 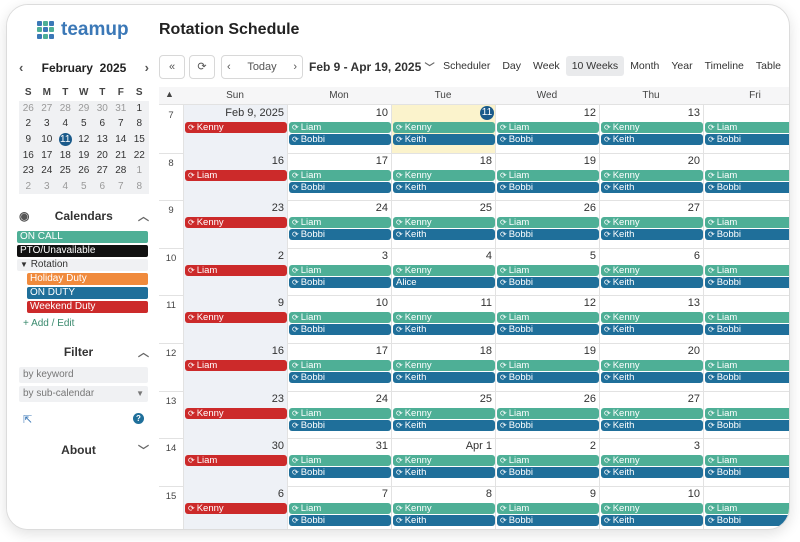 What do you see at coordinates (372, 66) in the screenshot?
I see `date-range-selector: Feb 9 - Apr 19, 2025 ﹀` at bounding box center [372, 66].